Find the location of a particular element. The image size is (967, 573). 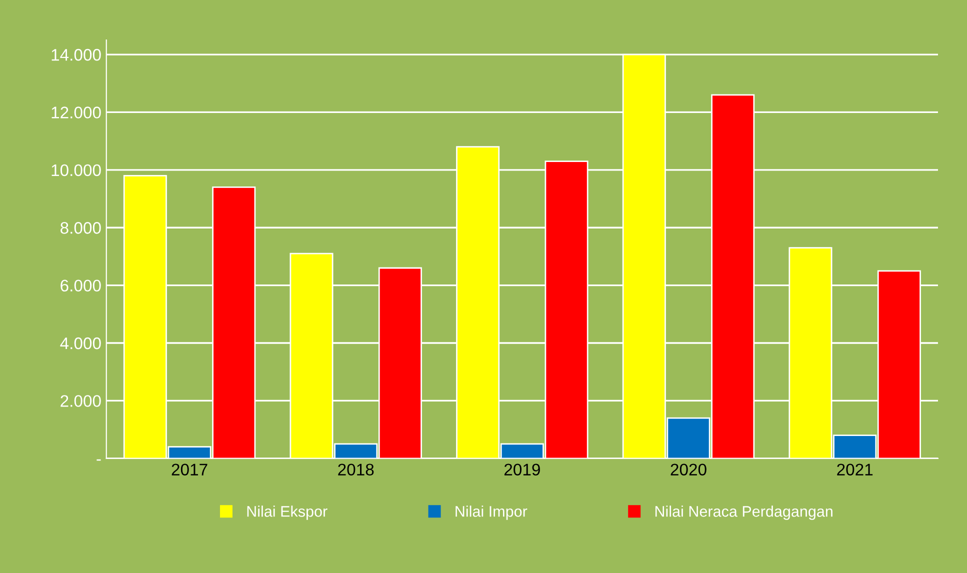

legend-label: Nilai Neraca Perdagangan is located at coordinates (743, 513).